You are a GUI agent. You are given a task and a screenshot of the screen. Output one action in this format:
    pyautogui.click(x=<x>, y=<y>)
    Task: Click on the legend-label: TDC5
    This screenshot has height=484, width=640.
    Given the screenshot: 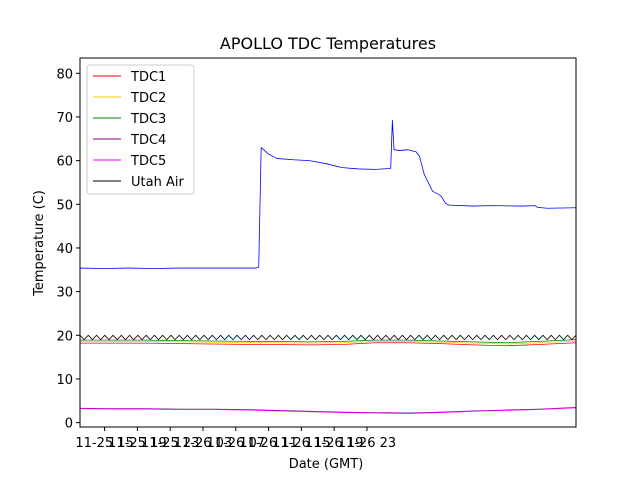 What is the action you would take?
    pyautogui.click(x=148, y=161)
    